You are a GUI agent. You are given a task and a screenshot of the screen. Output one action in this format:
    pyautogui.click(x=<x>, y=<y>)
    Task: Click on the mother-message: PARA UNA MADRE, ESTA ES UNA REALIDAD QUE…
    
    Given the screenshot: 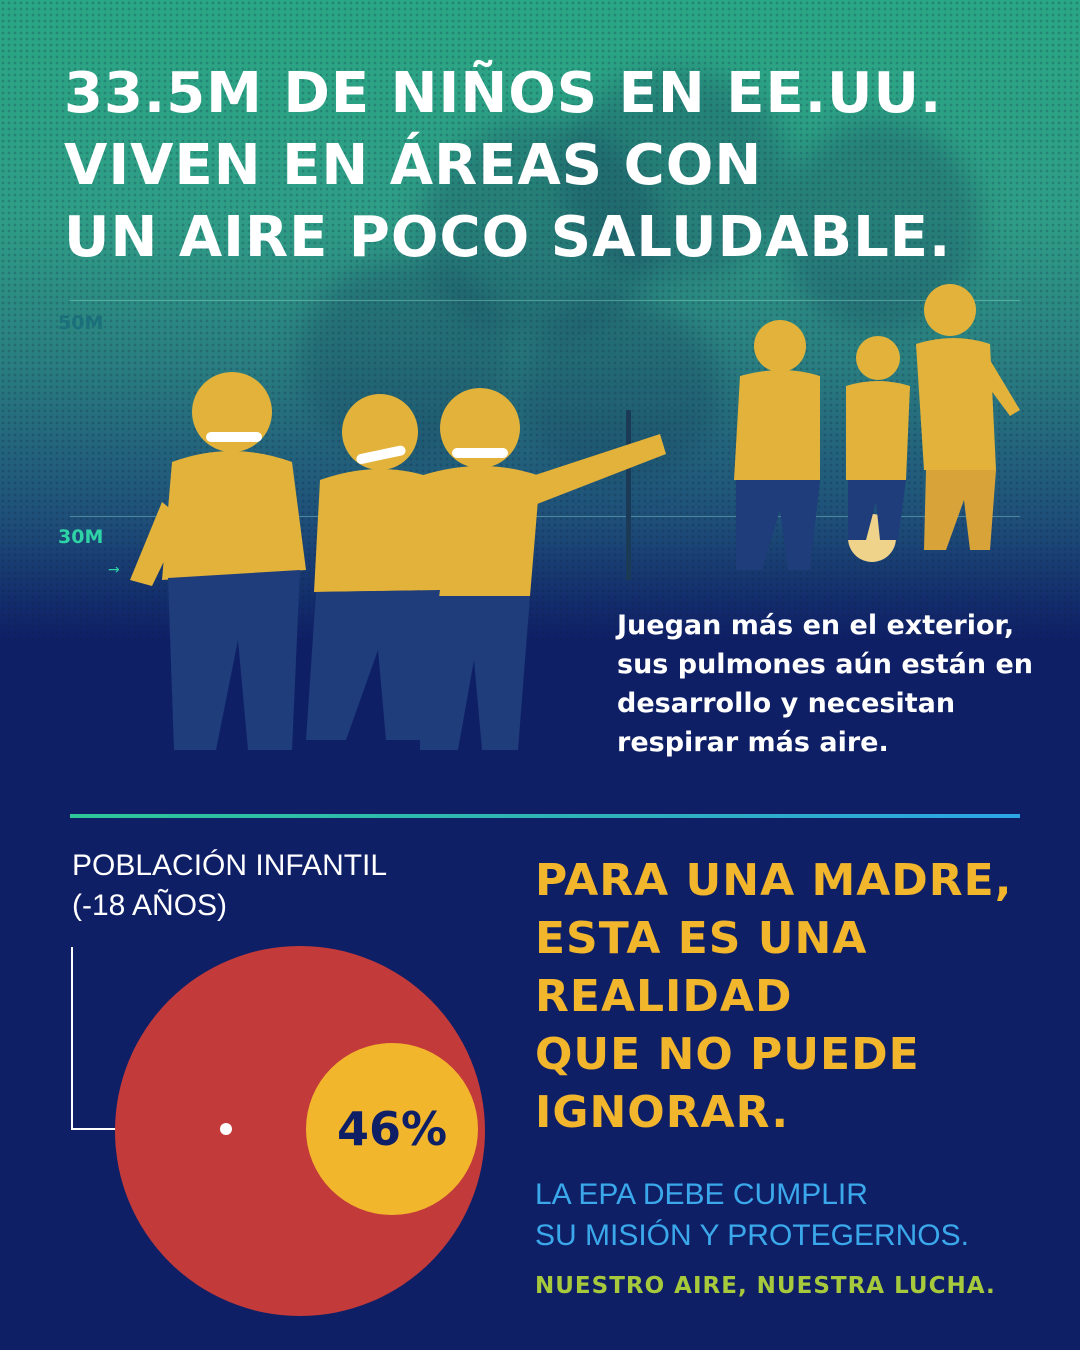 What is the action you would take?
    pyautogui.click(x=795, y=997)
    